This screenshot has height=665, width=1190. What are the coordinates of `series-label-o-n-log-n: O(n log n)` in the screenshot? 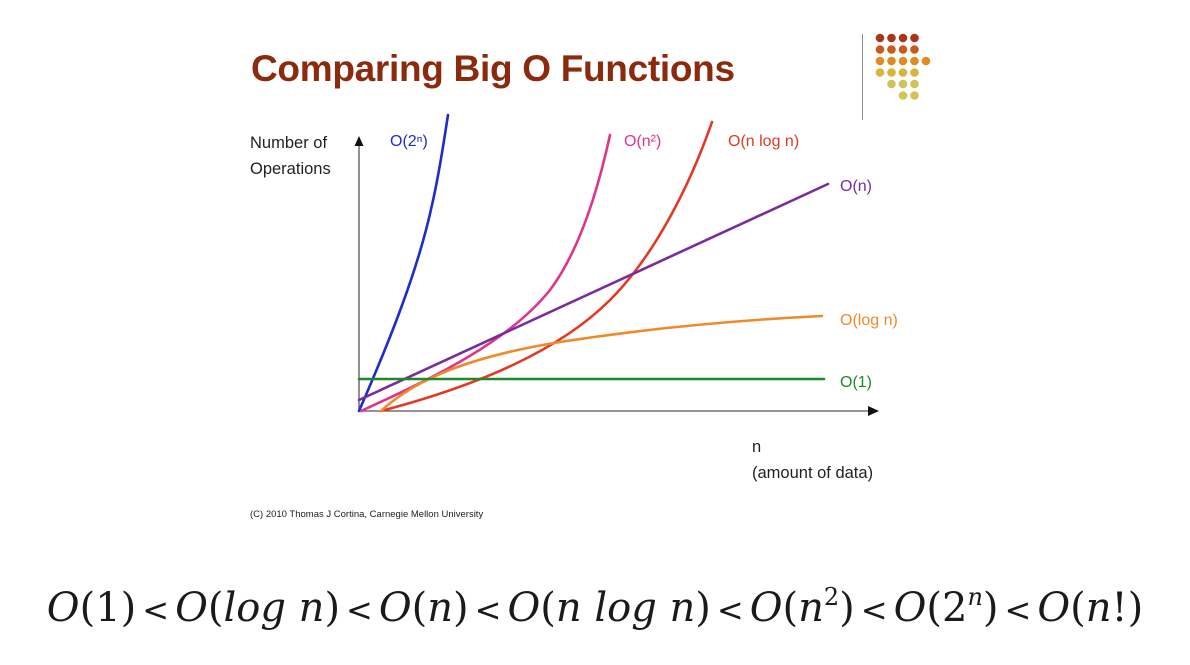 It's located at (763, 141).